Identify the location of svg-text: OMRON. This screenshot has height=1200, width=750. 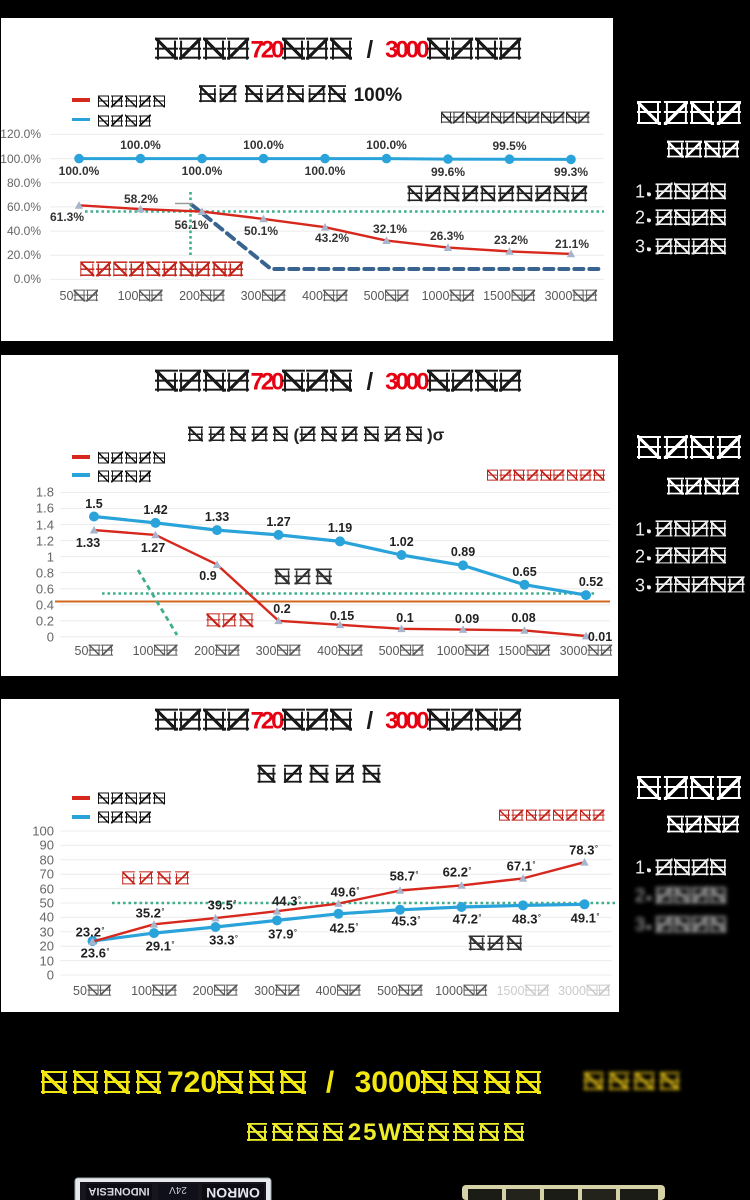
(233, 1192).